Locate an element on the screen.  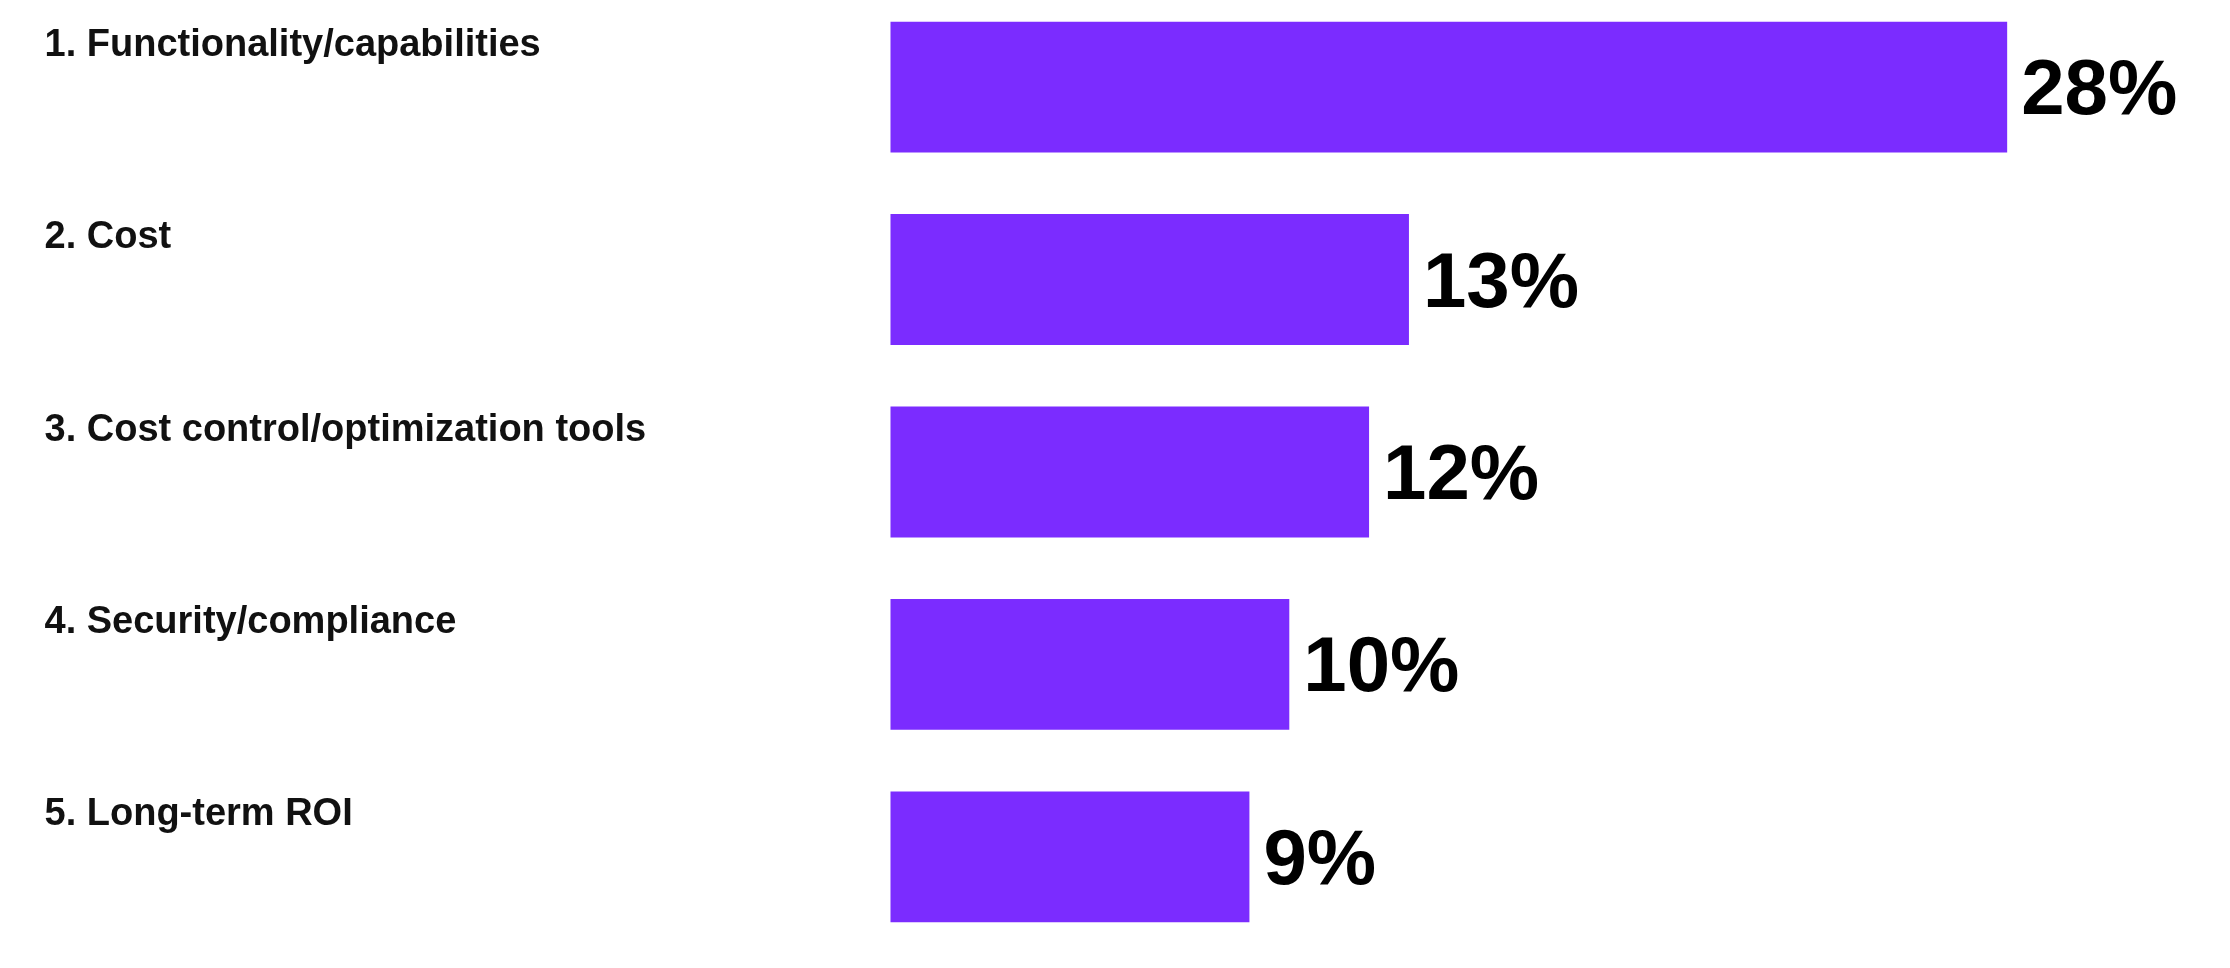
data-label: 12% is located at coordinates (1461, 471).